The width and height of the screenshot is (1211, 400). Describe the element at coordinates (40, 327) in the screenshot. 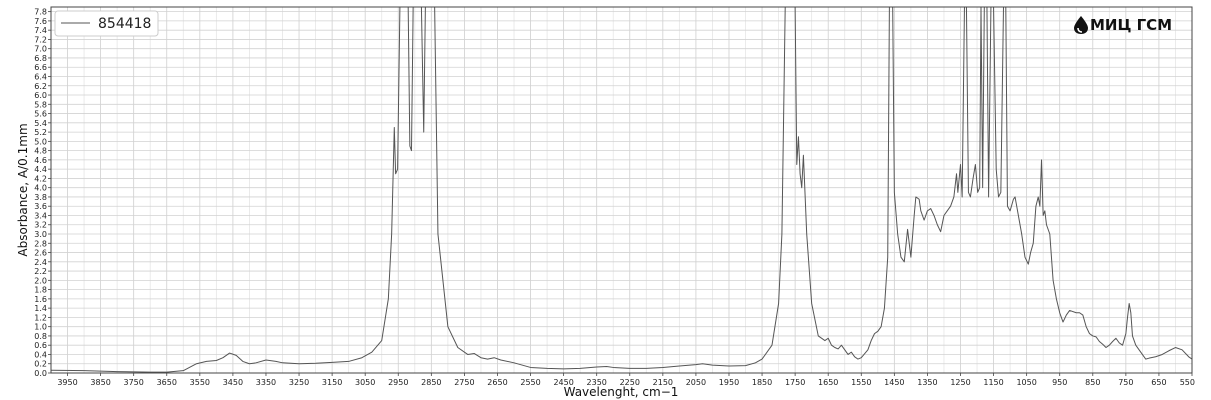

I see `y-tick-label: 1.0` at that location.